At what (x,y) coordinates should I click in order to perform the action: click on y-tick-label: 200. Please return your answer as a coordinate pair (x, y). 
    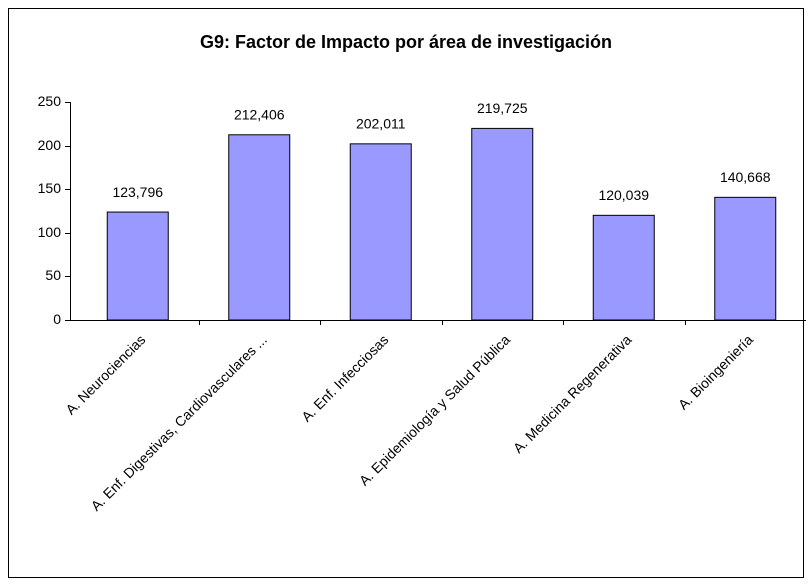
    Looking at the image, I should click on (50, 145).